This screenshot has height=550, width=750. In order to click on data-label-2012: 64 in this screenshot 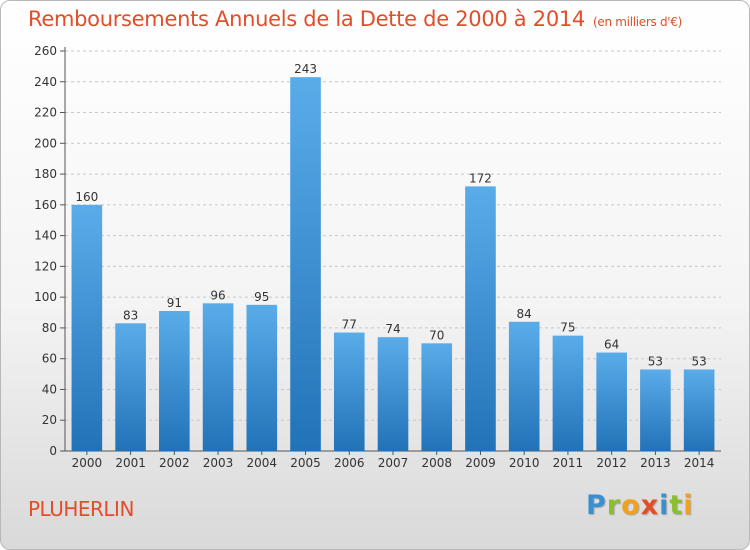, I will do `click(611, 345)`.